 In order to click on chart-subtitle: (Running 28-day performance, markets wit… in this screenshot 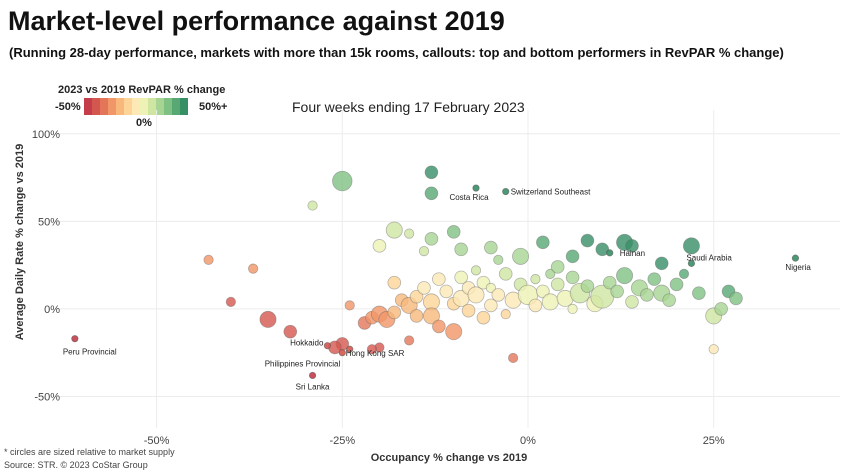, I will do `click(396, 52)`.